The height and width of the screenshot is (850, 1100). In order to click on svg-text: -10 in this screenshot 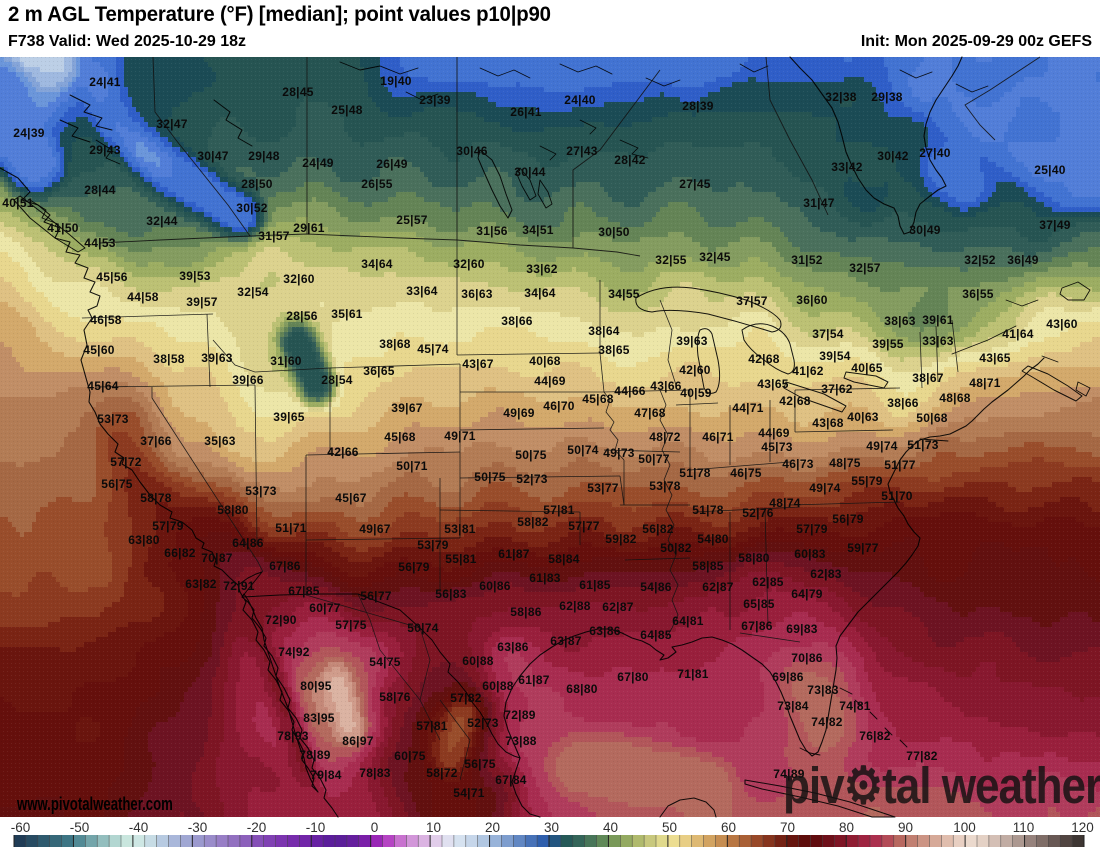, I will do `click(316, 827)`.